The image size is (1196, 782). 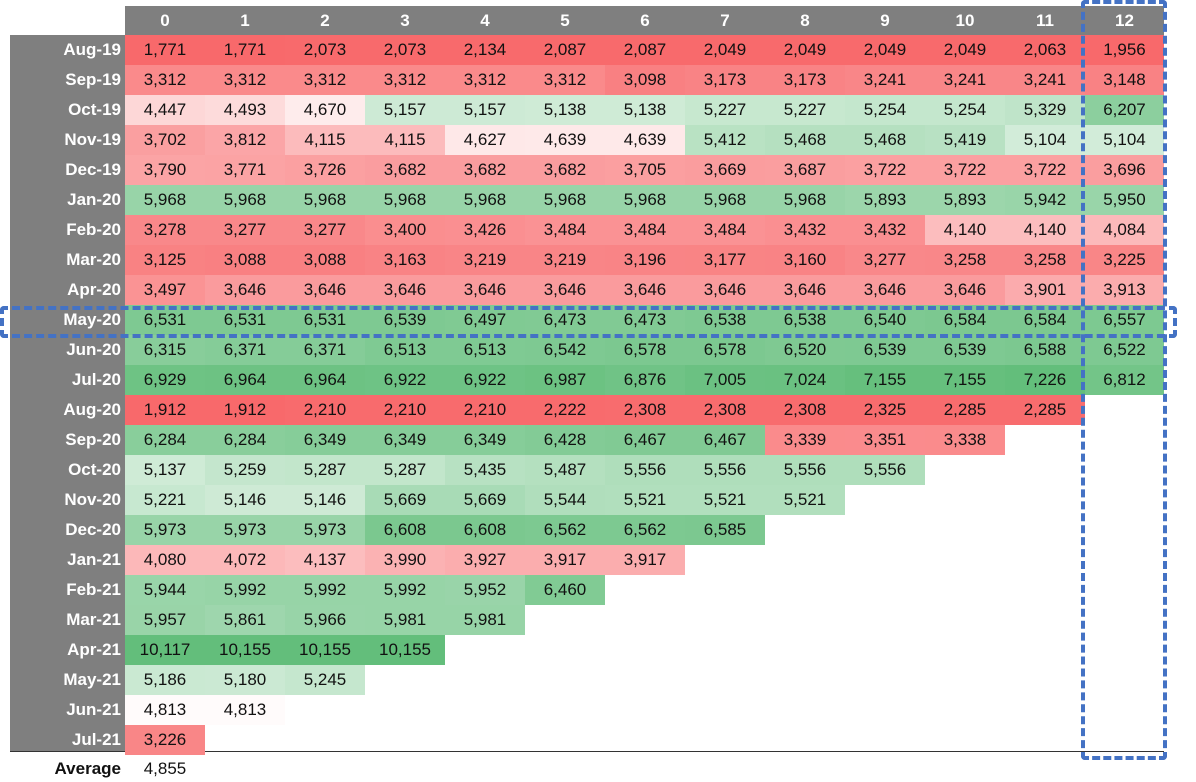 I want to click on row-header-nov-20: Nov-20, so click(x=92, y=499).